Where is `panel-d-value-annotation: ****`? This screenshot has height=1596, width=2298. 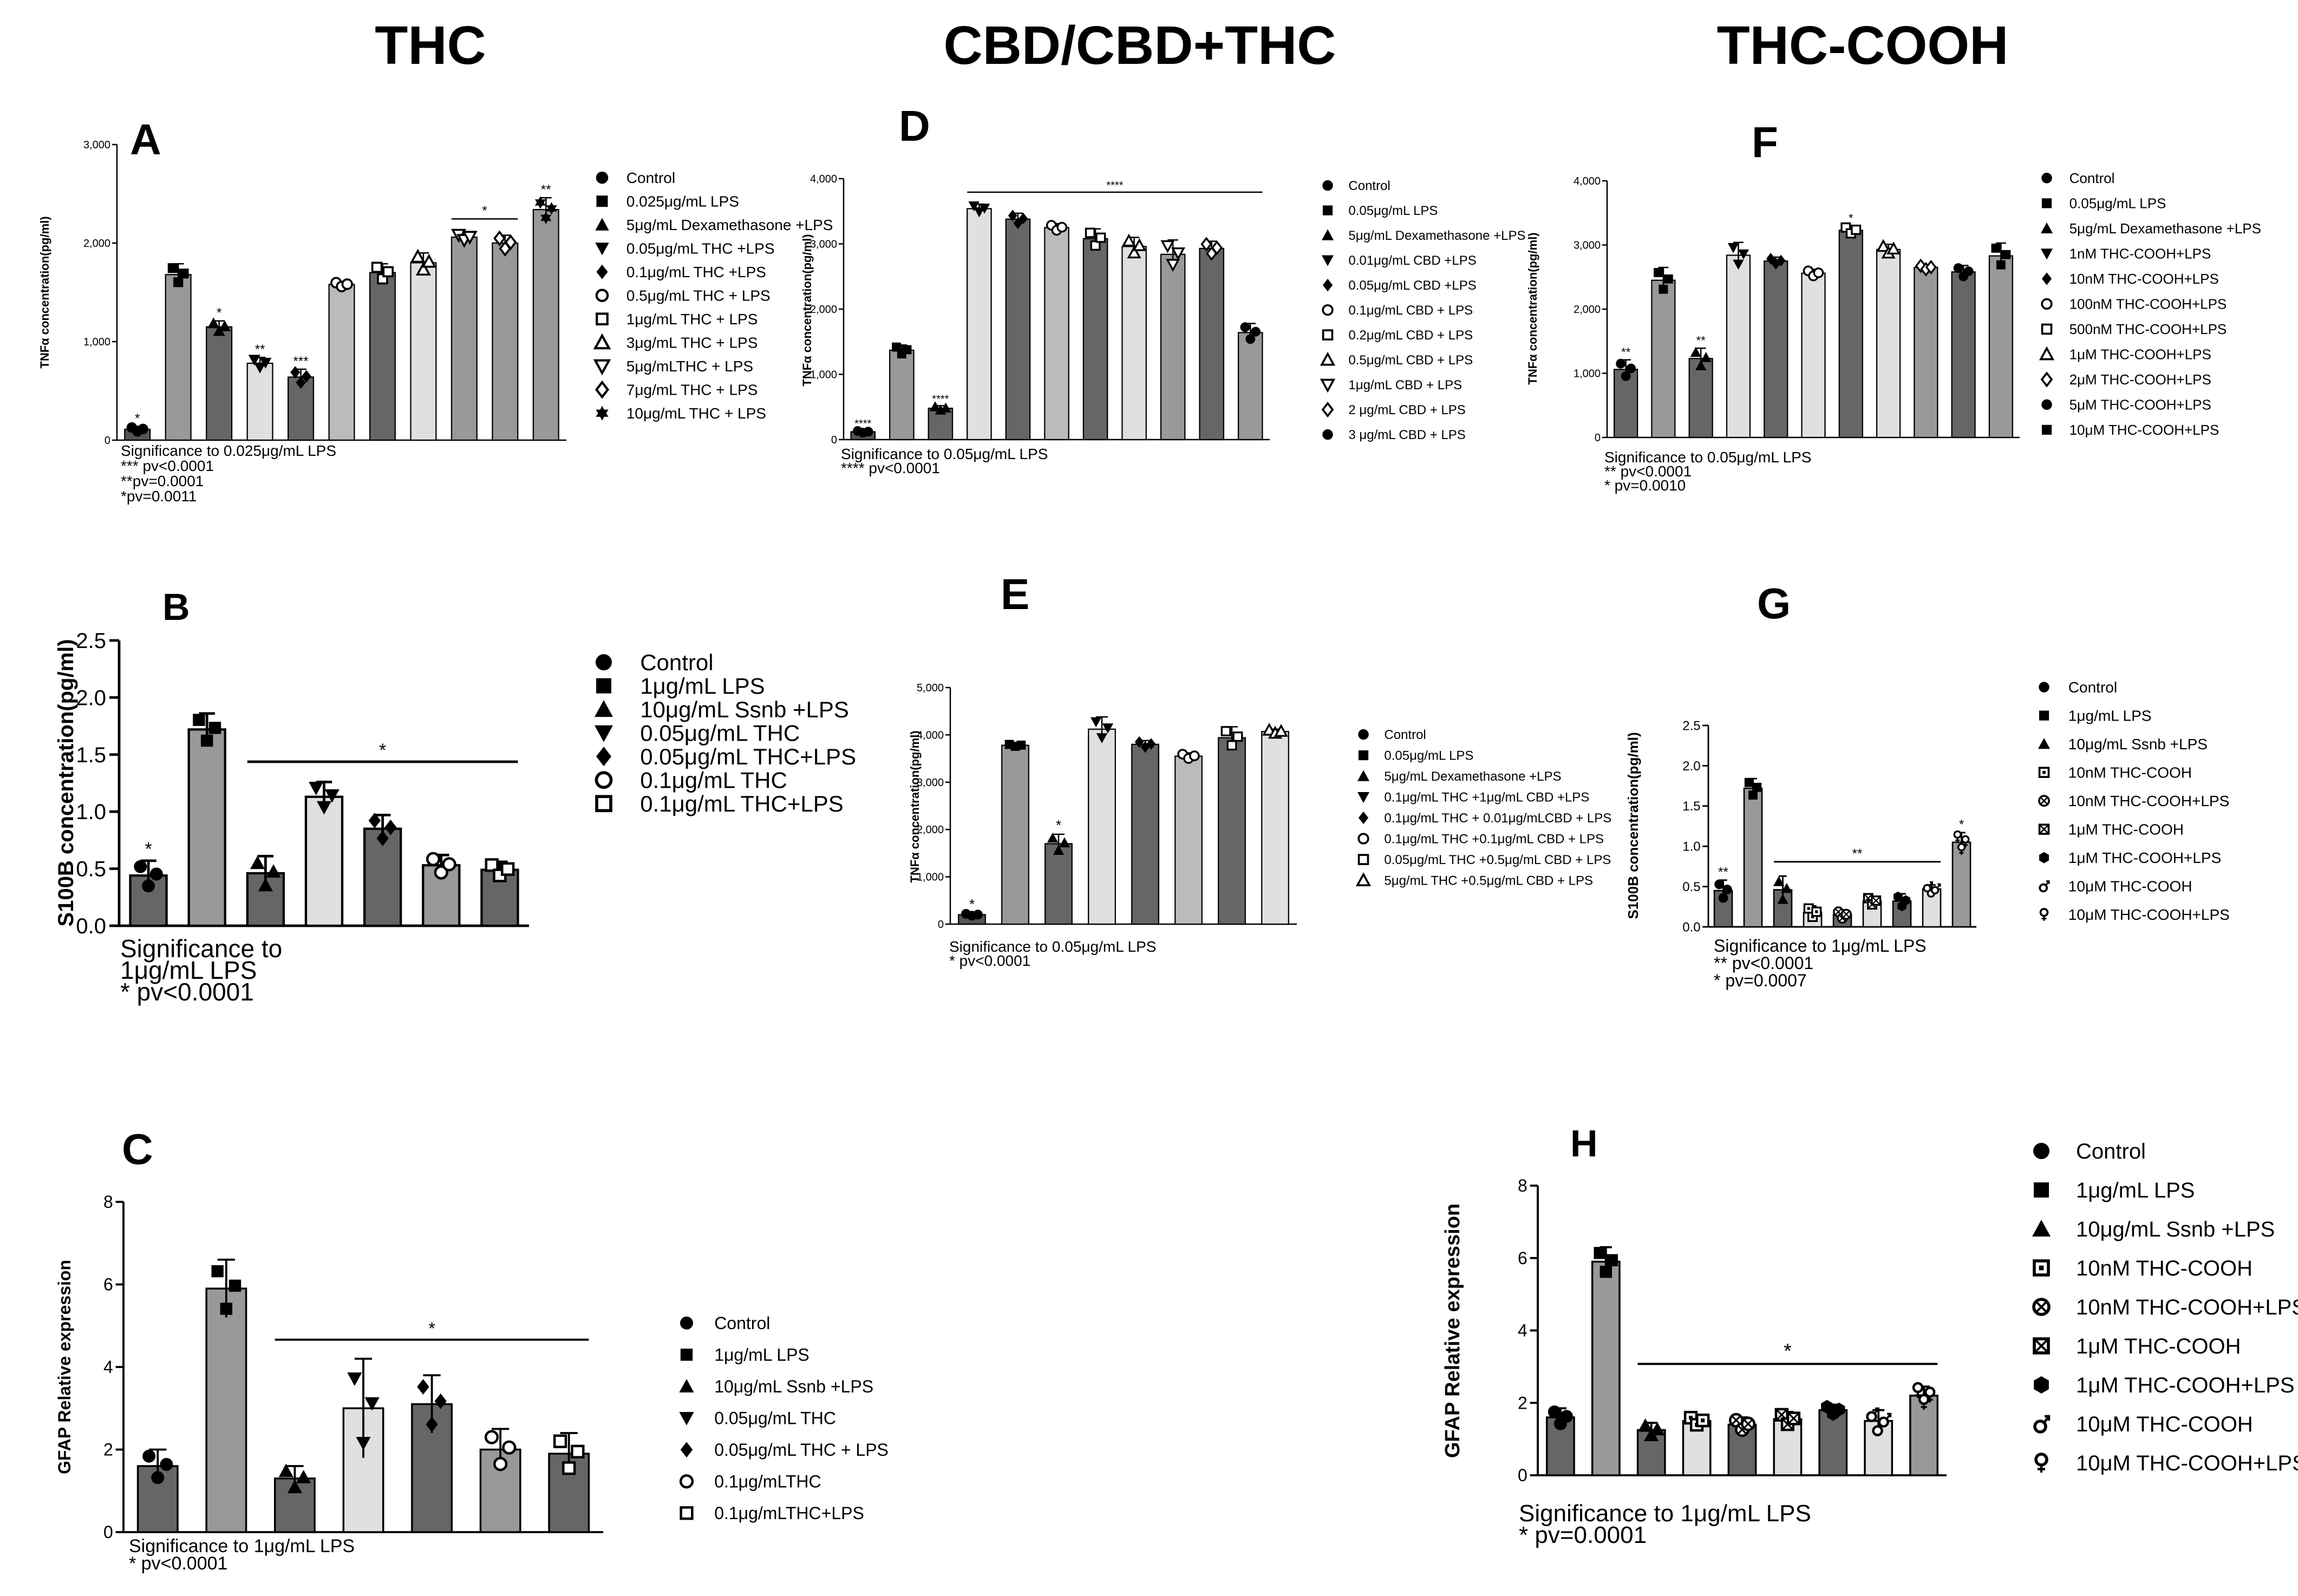 panel-d-value-annotation: **** is located at coordinates (940, 399).